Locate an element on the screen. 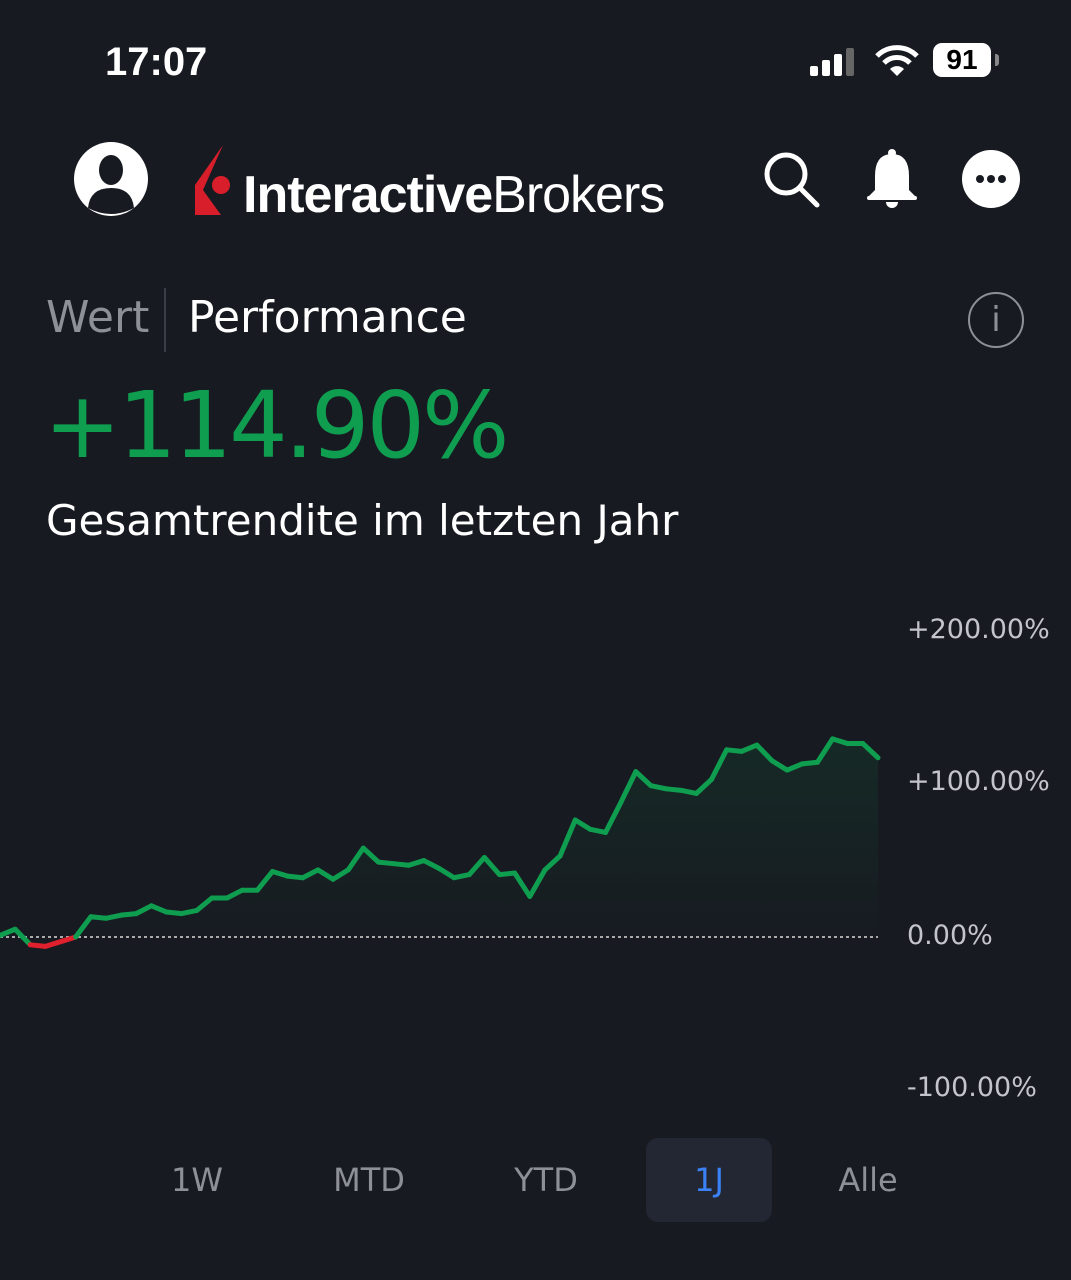  y-tick-label: -100.00% is located at coordinates (972, 1087).